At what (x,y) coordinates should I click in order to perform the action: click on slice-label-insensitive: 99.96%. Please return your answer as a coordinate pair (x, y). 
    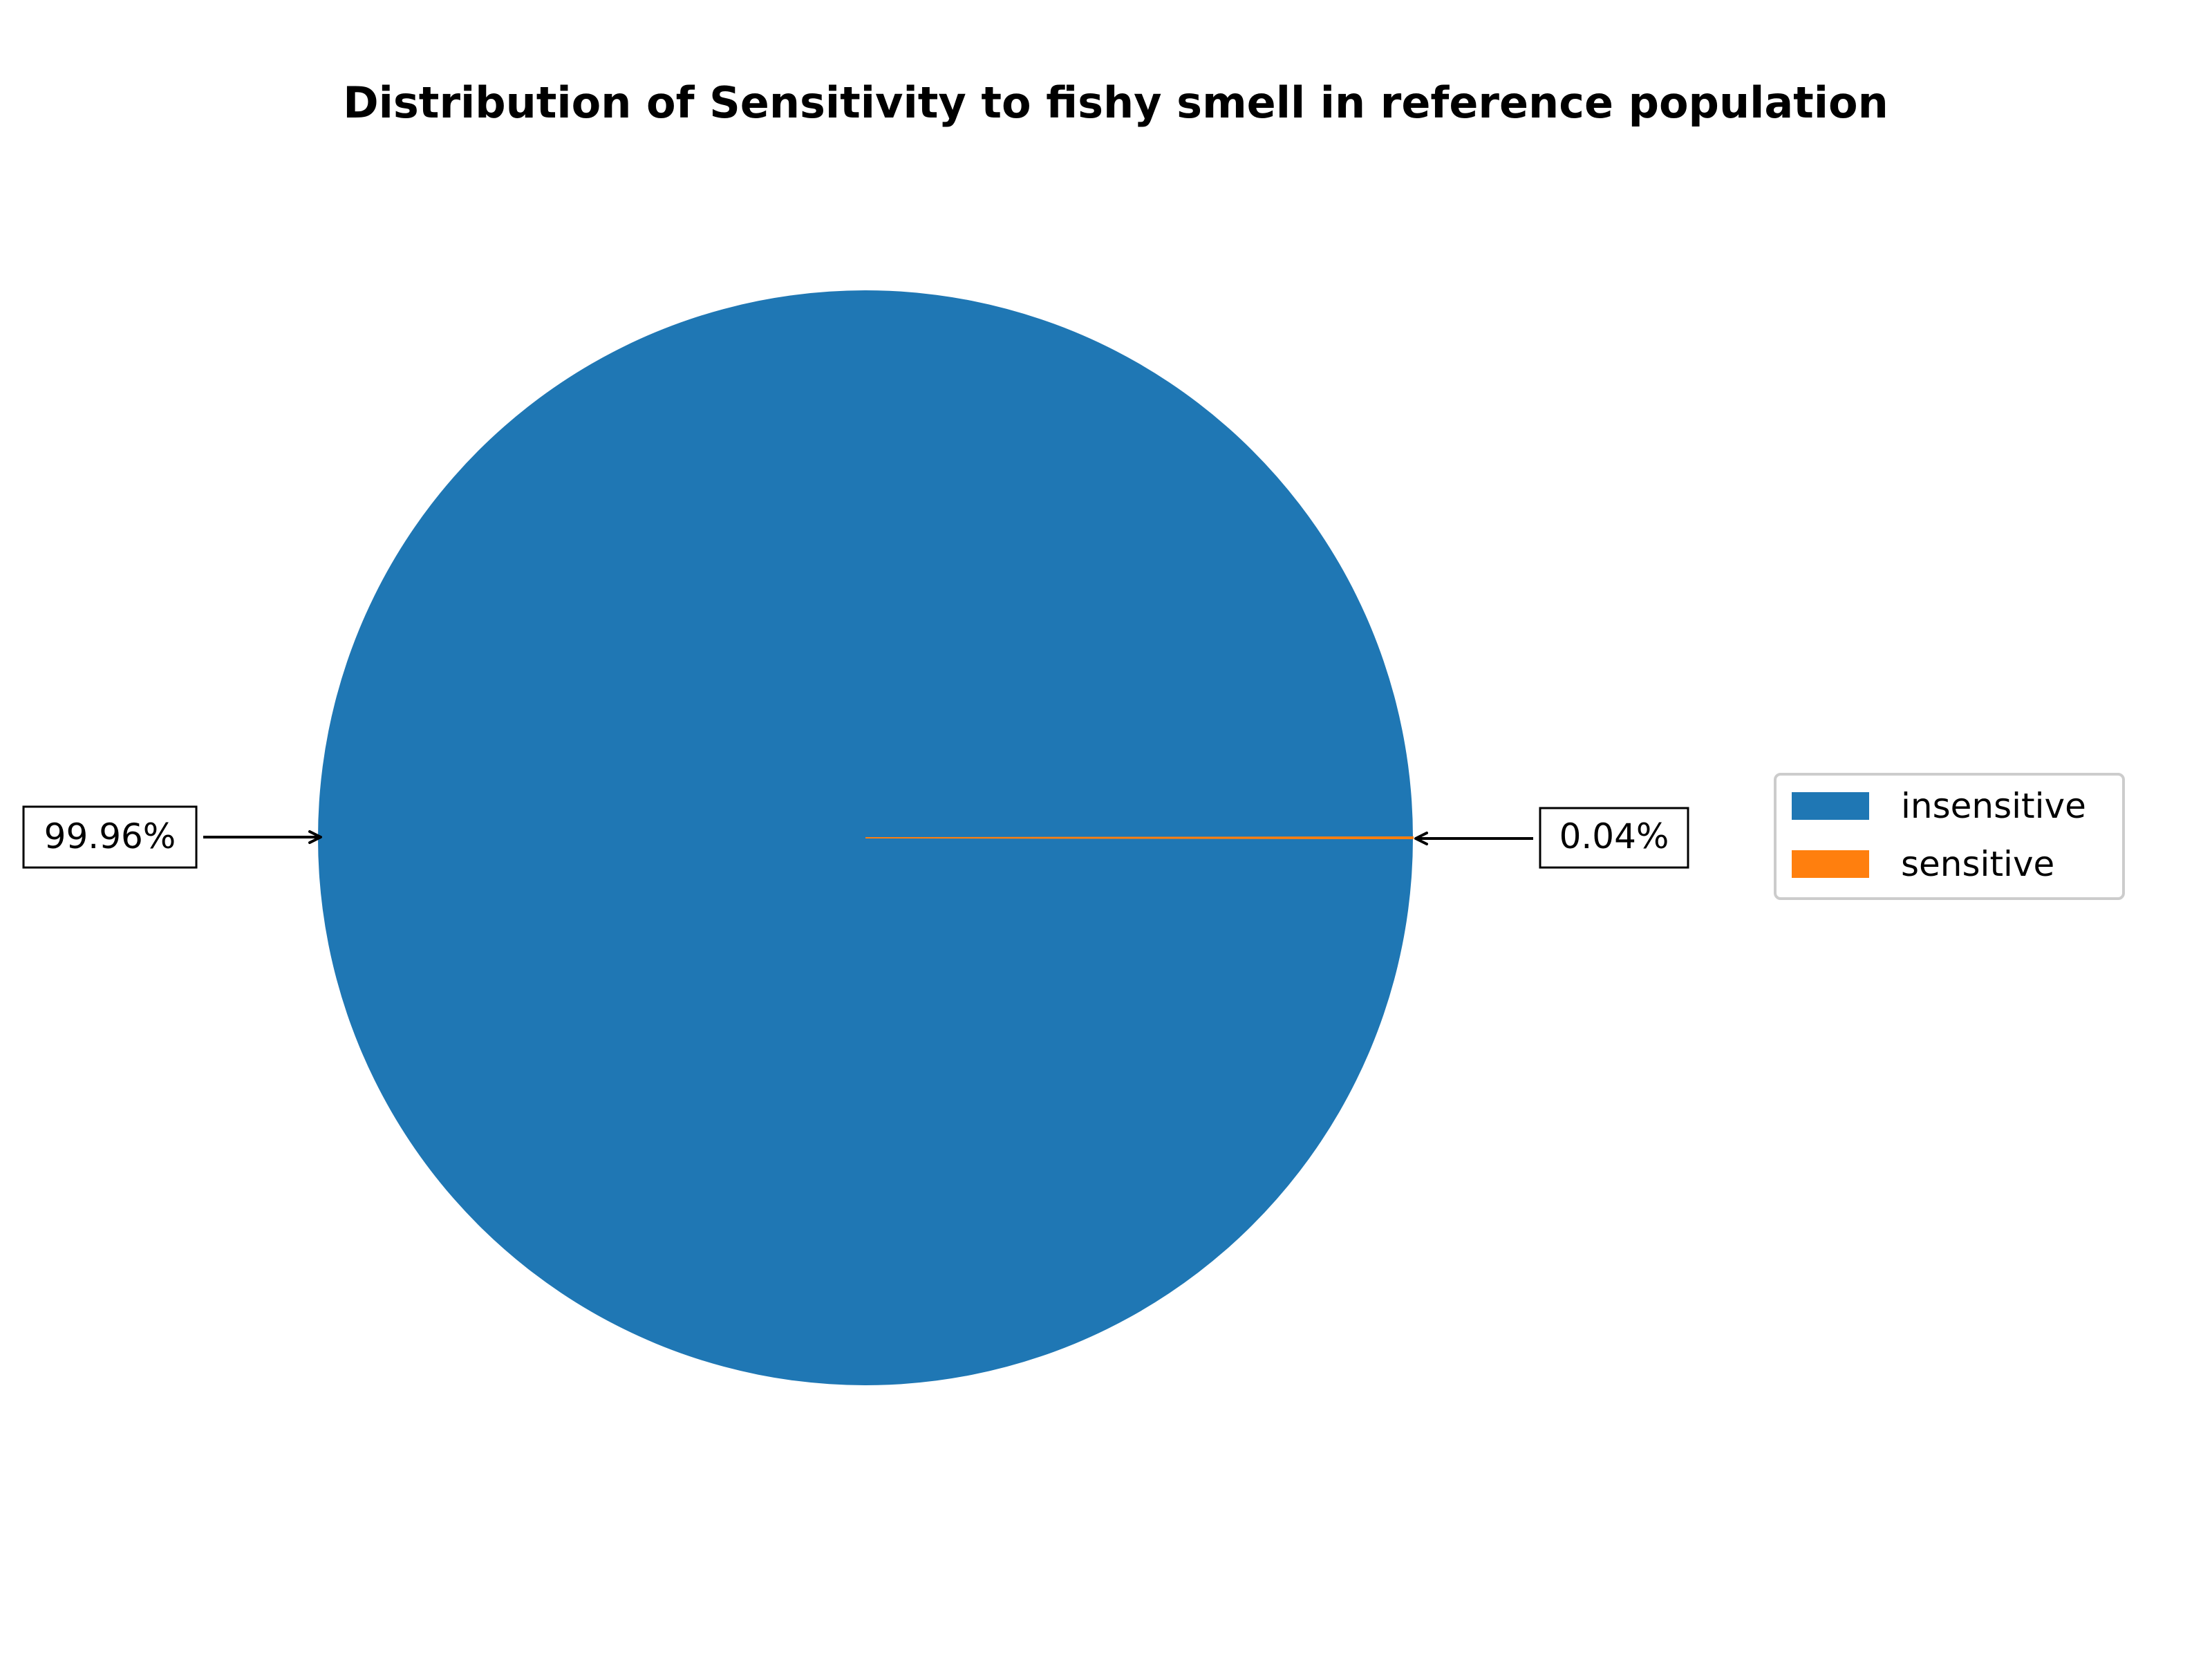
    Looking at the image, I should click on (172, 837).